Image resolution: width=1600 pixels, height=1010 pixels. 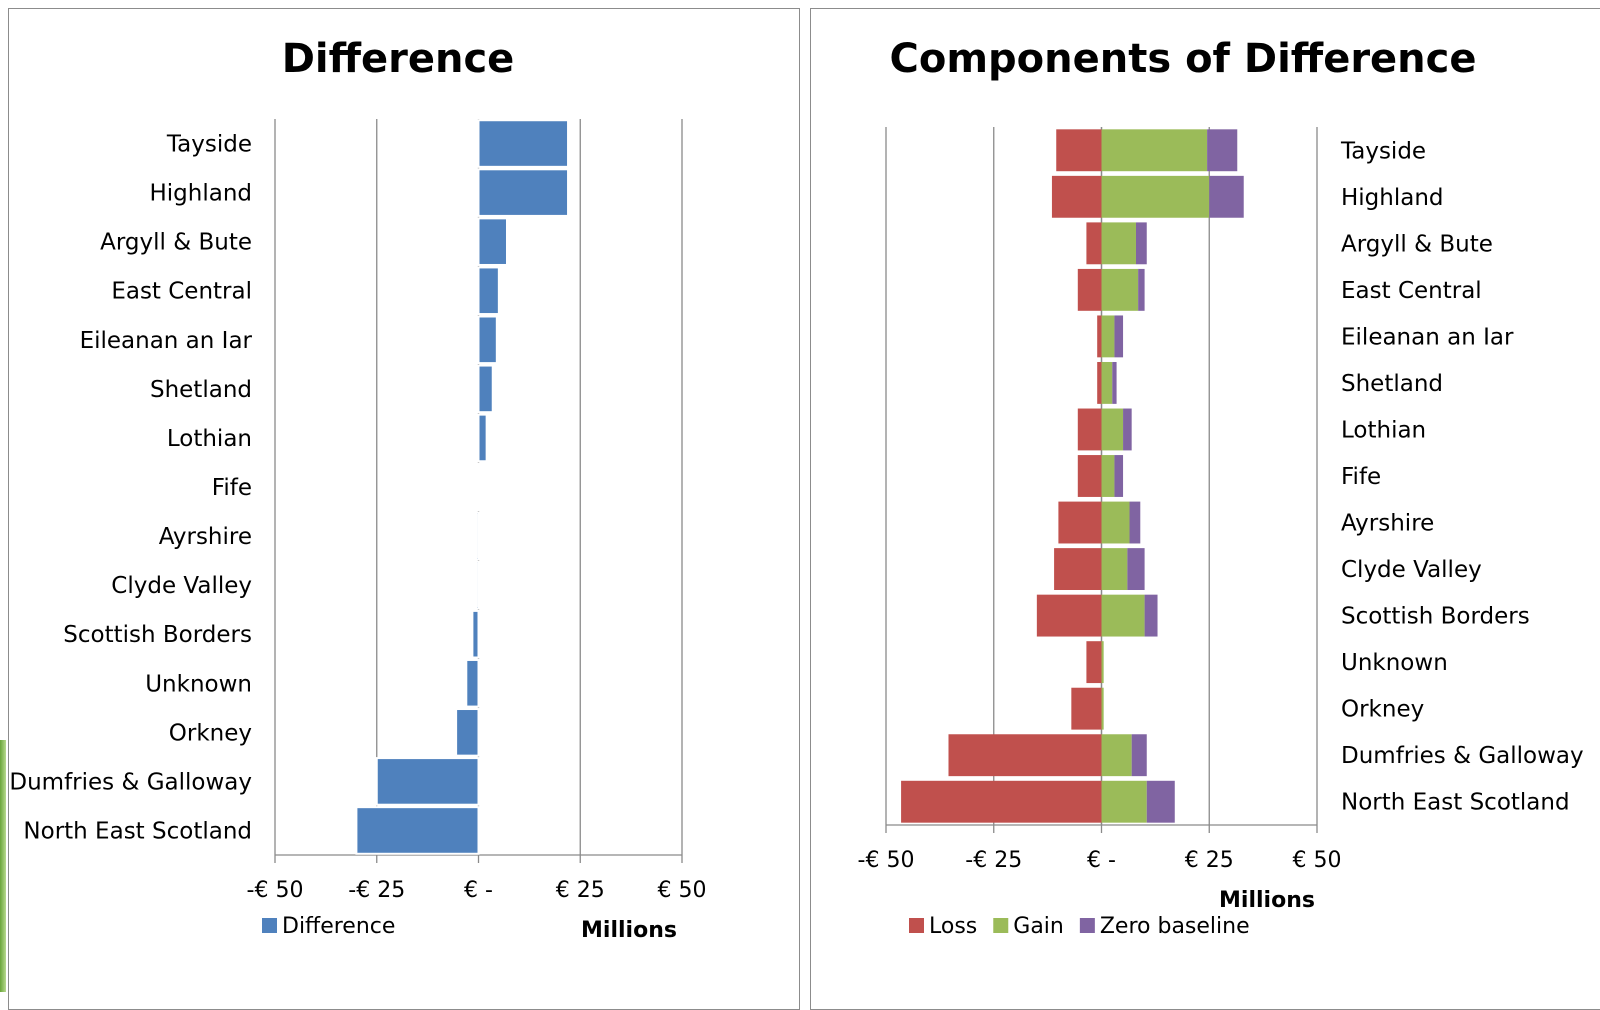 I want to click on bar-orkney, so click(x=467, y=732).